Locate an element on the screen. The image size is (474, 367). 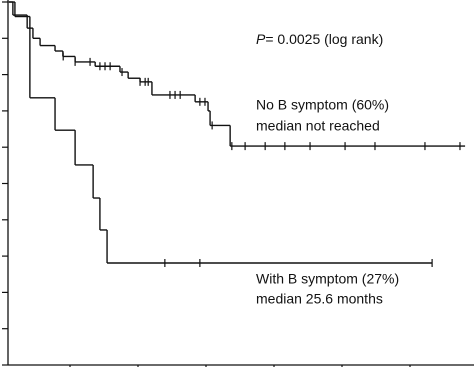
series-label: No B symptom (60%) is located at coordinates (322, 105).